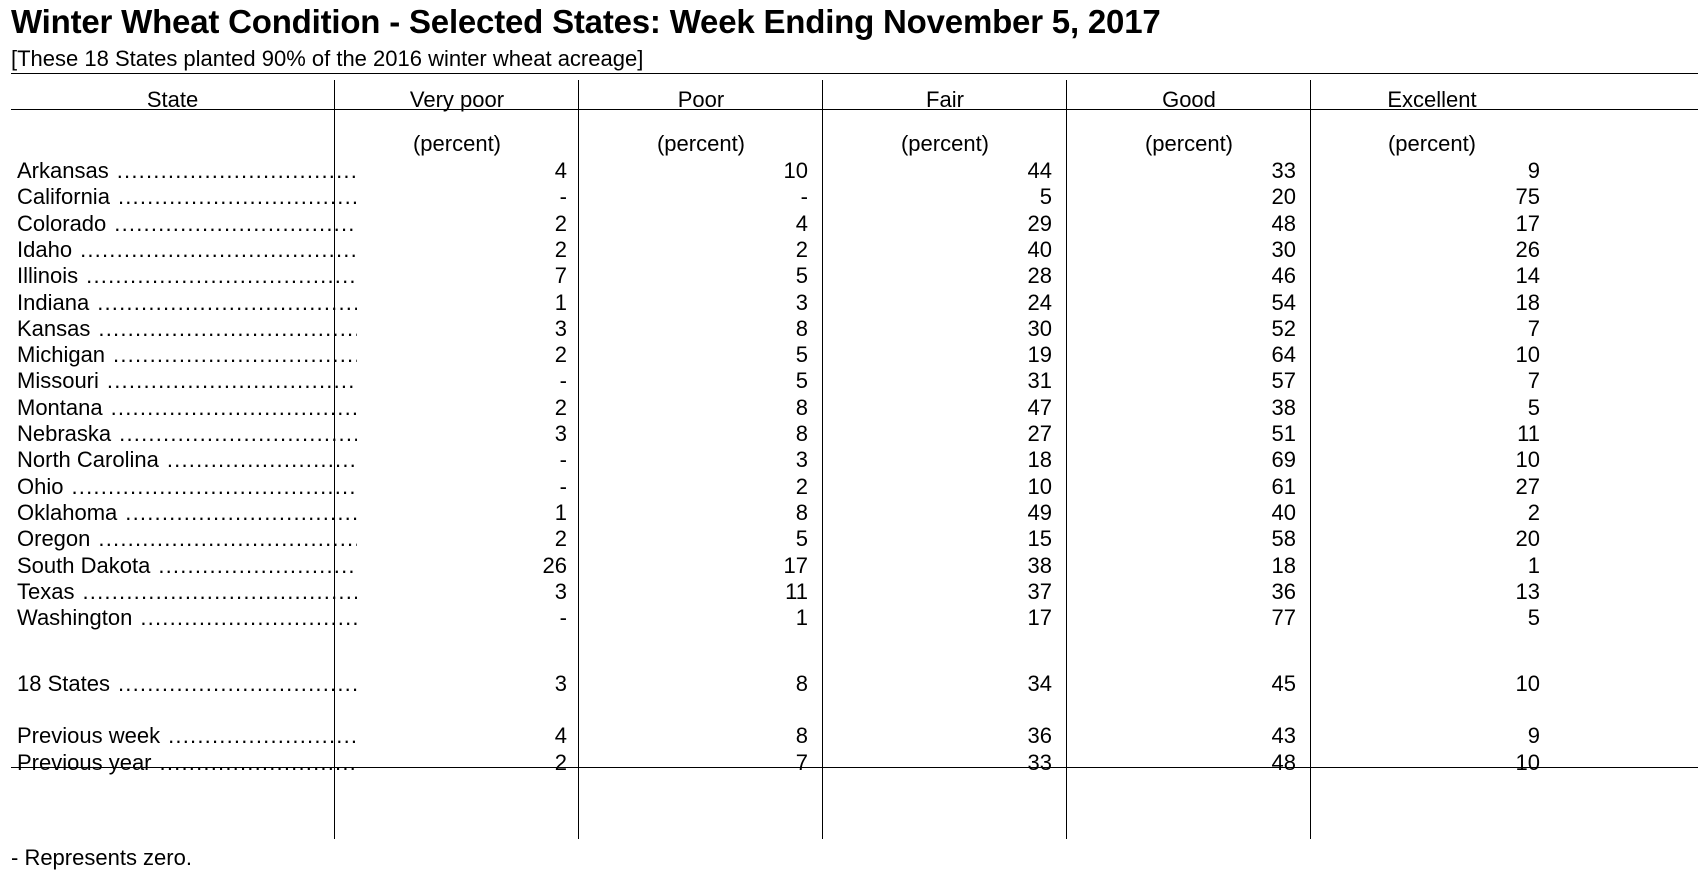  What do you see at coordinates (1039, 170) in the screenshot?
I see `value-cell: 44` at bounding box center [1039, 170].